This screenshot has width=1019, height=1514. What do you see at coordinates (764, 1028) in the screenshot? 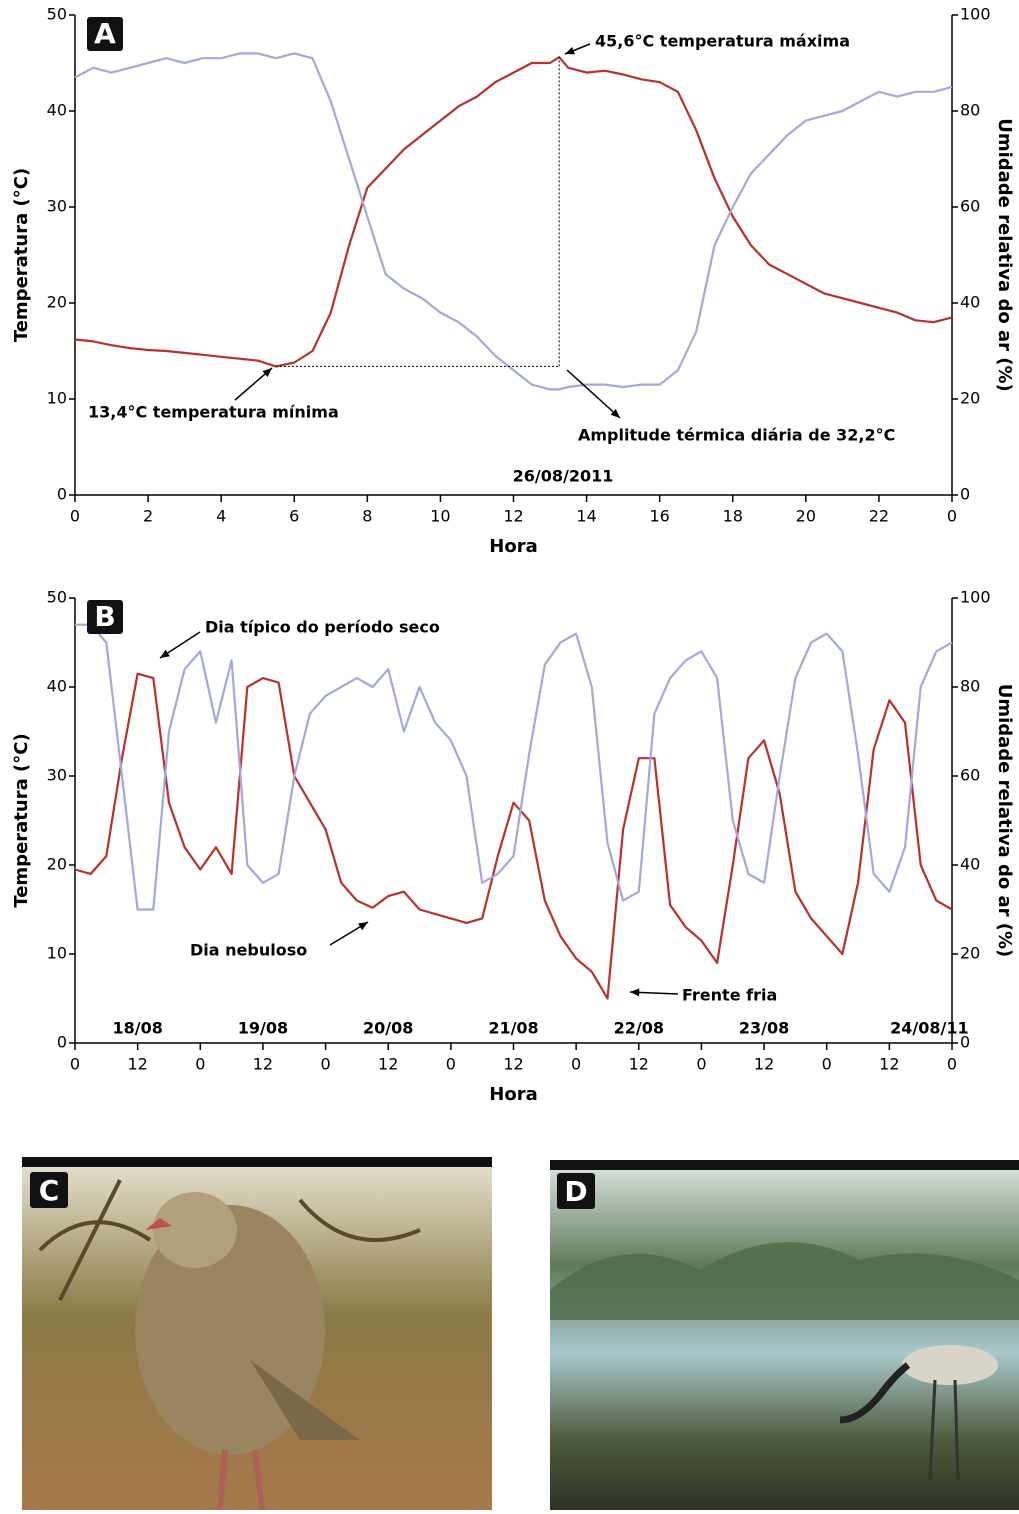
I see `day-label: 23/08` at bounding box center [764, 1028].